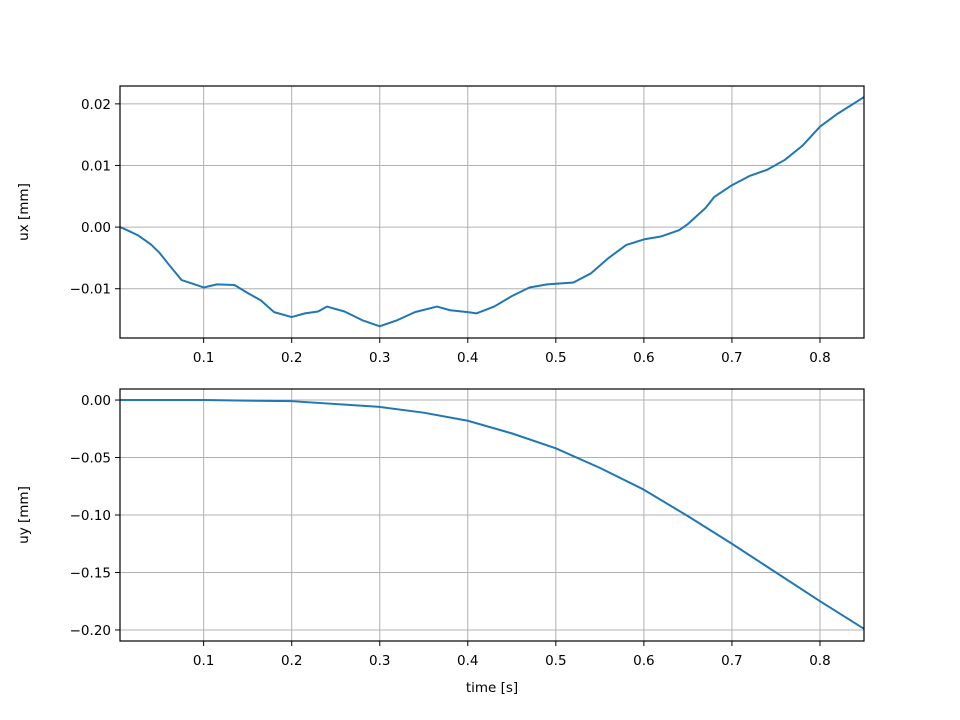 Image resolution: width=960 pixels, height=720 pixels. I want to click on y-tick-label: −0.05, so click(90, 459).